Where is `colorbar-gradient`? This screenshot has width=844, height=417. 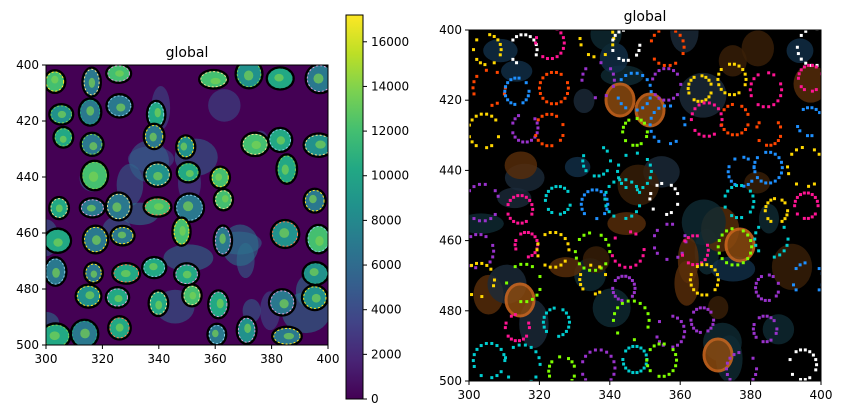
colorbar-gradient is located at coordinates (354, 207).